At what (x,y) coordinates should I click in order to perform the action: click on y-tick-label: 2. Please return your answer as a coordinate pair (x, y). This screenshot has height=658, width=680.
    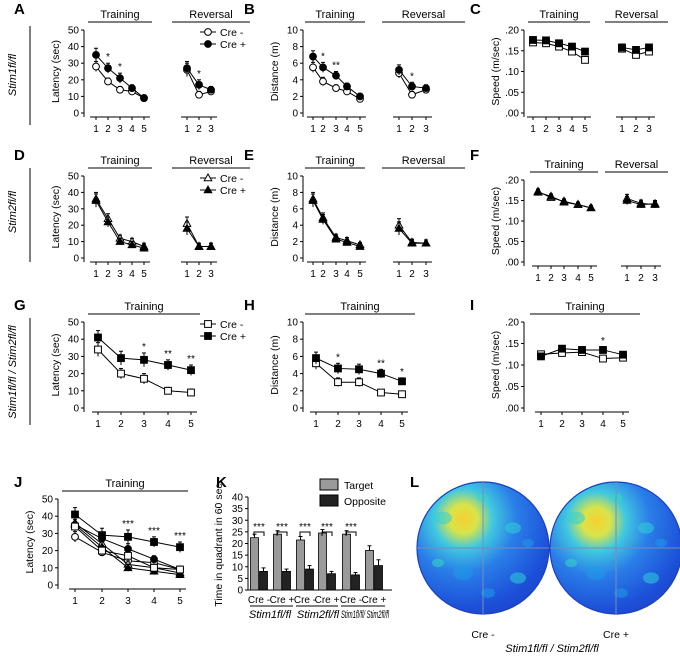
    Looking at the image, I should click on (295, 391).